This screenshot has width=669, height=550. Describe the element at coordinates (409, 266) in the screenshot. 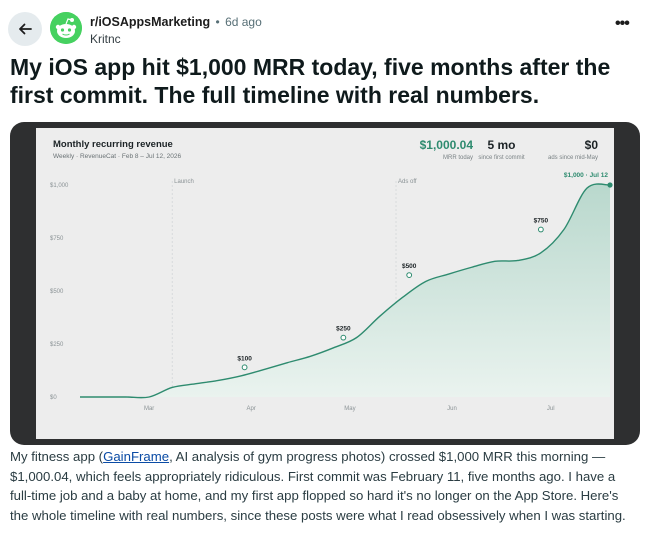

I see `milestone-label: $500` at that location.